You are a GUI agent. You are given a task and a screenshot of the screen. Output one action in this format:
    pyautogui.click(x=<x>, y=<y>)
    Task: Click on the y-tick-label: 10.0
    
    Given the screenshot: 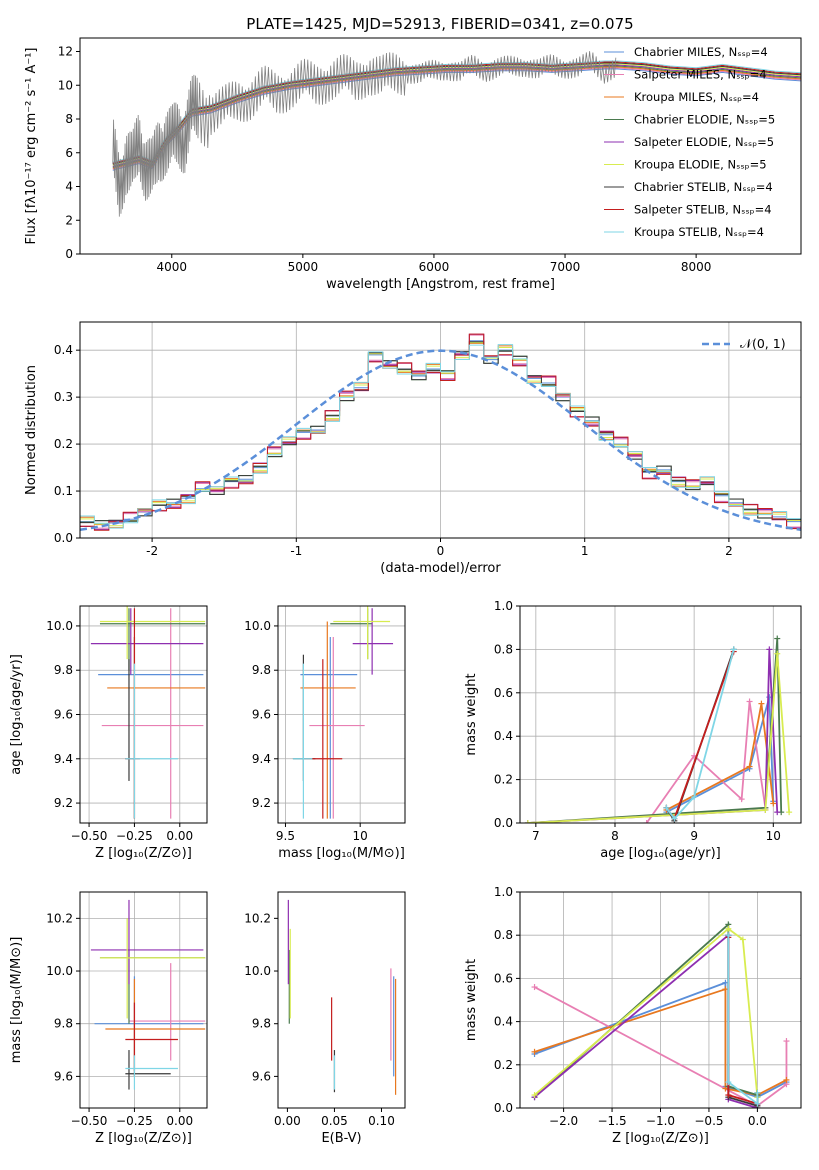 What is the action you would take?
    pyautogui.click(x=59, y=971)
    